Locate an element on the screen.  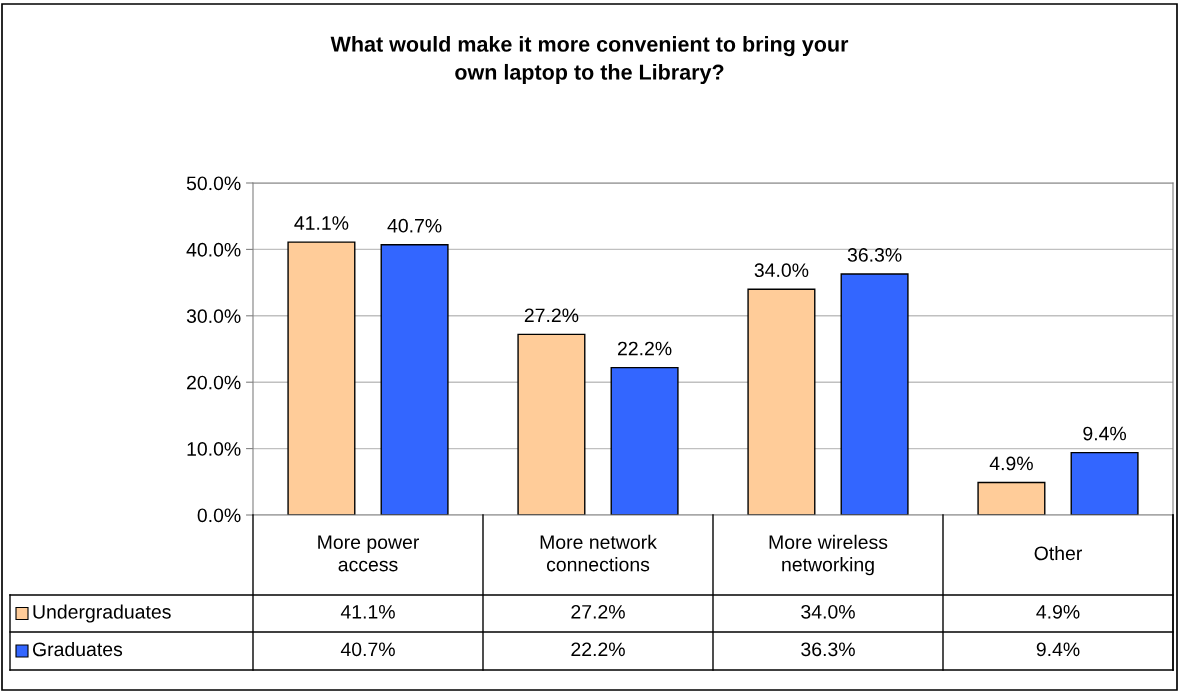
legend-label: Undergraduates is located at coordinates (102, 613).